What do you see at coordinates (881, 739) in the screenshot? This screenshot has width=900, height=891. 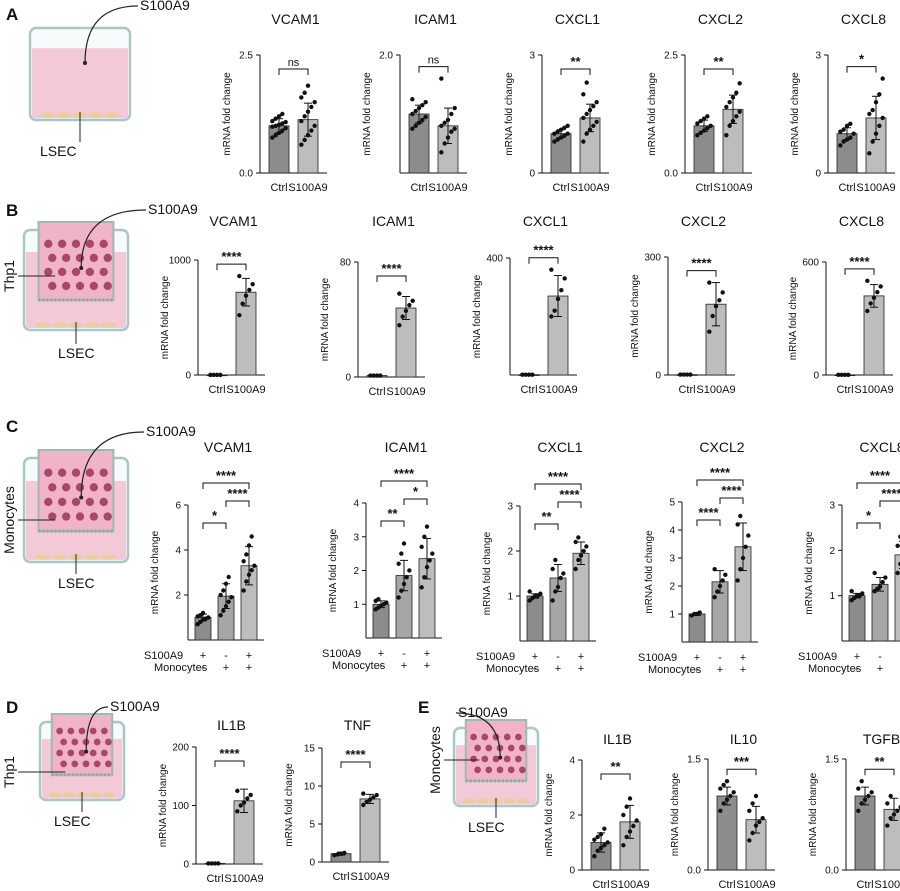 I see `chart-title: TGFB` at bounding box center [881, 739].